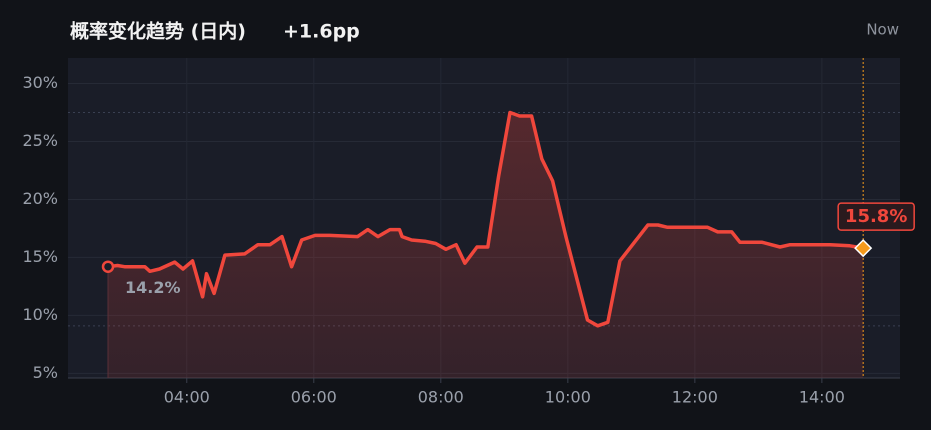 The width and height of the screenshot is (931, 430). Describe the element at coordinates (441, 397) in the screenshot. I see `x-tick-label: 08:00` at that location.